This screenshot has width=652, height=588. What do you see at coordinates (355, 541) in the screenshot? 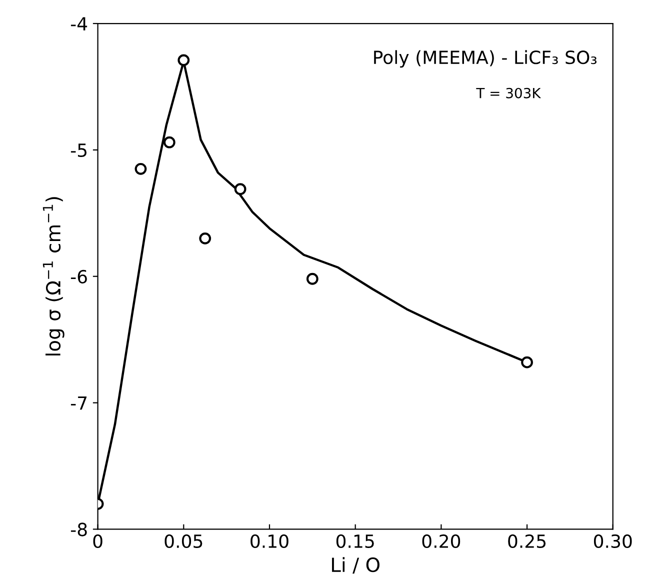
I see `x-tick-label: 0.15` at bounding box center [355, 541].